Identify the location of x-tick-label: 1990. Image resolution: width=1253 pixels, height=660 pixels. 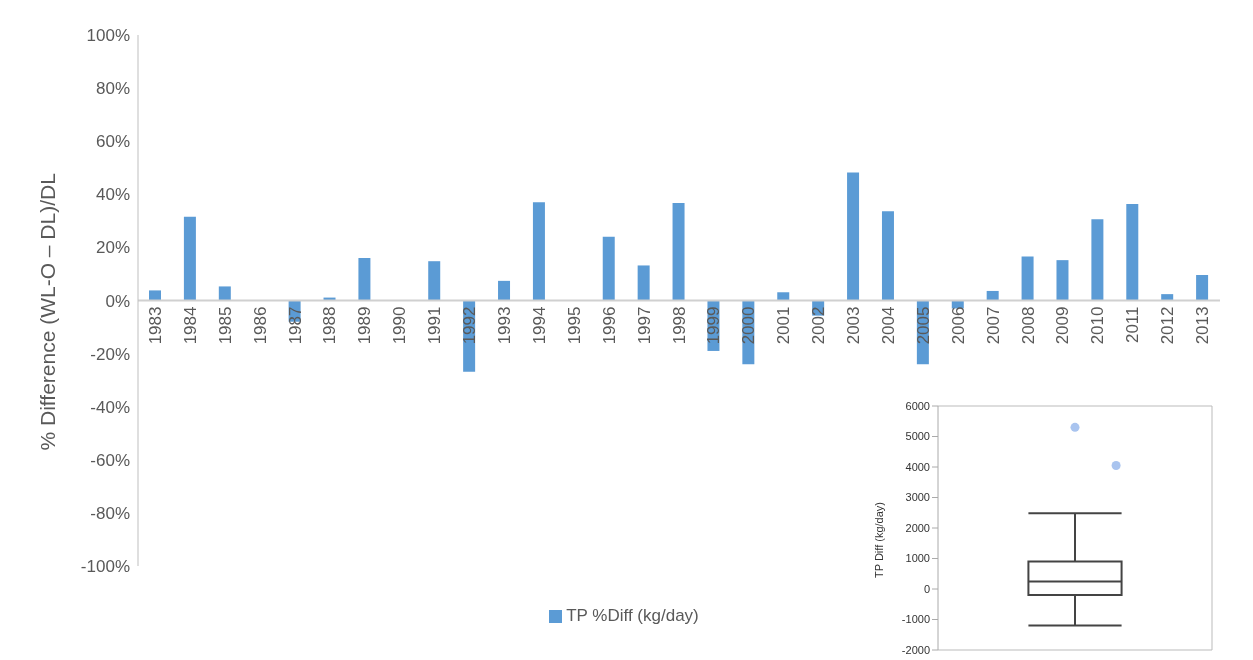
(400, 325).